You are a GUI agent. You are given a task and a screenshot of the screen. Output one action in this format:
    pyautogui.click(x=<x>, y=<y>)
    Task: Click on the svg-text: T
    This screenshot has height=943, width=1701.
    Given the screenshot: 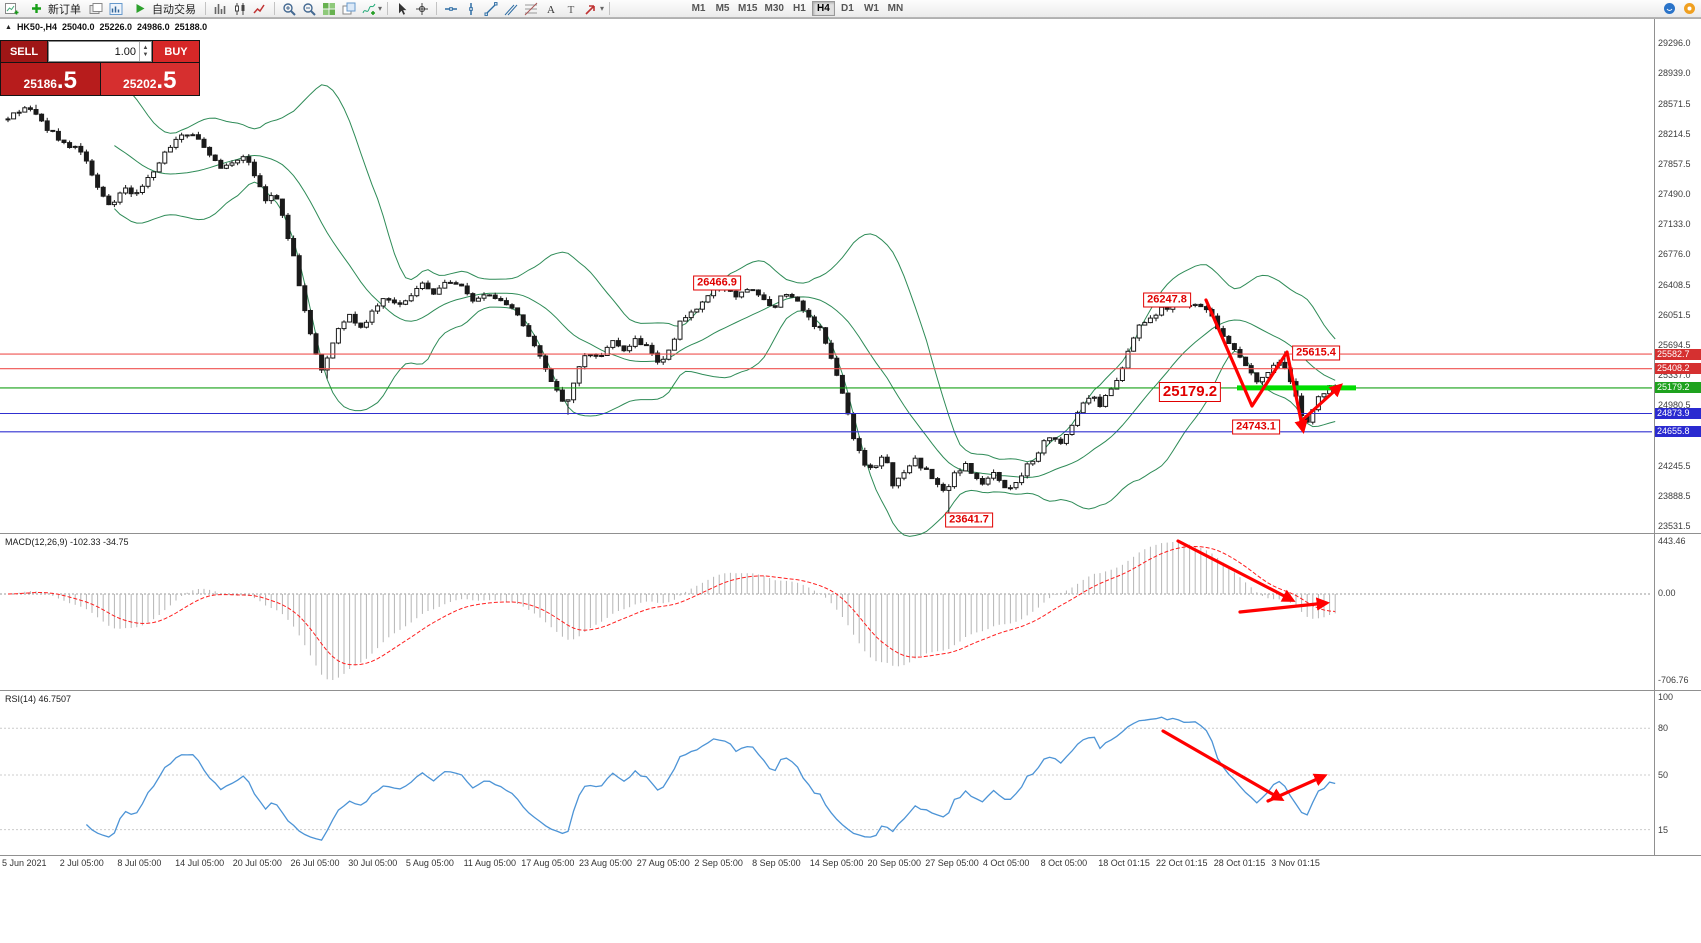 What is the action you would take?
    pyautogui.click(x=571, y=10)
    